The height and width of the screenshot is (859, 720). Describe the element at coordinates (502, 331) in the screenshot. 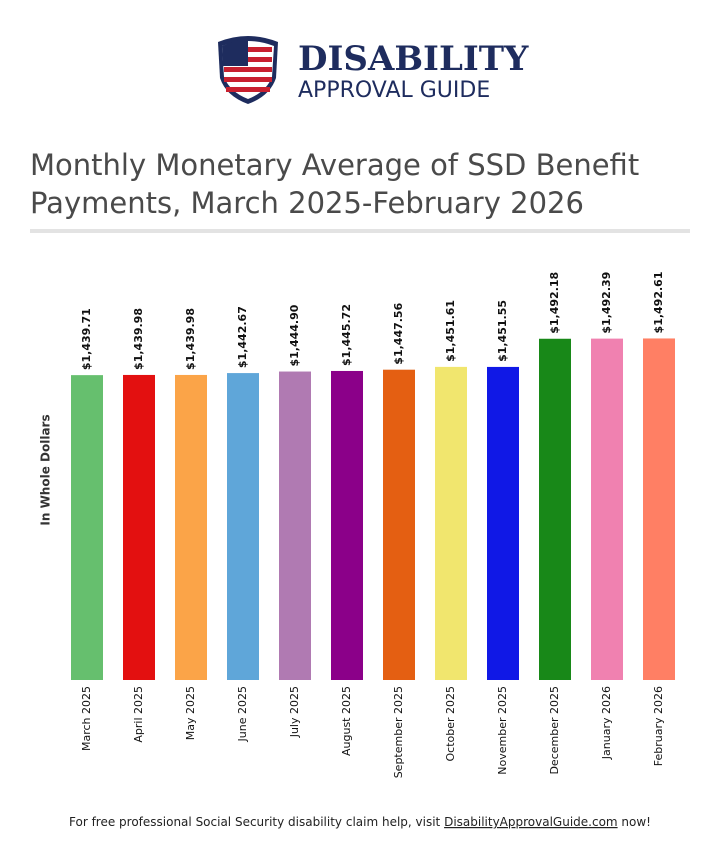

I see `value-label: $1,451.55` at that location.